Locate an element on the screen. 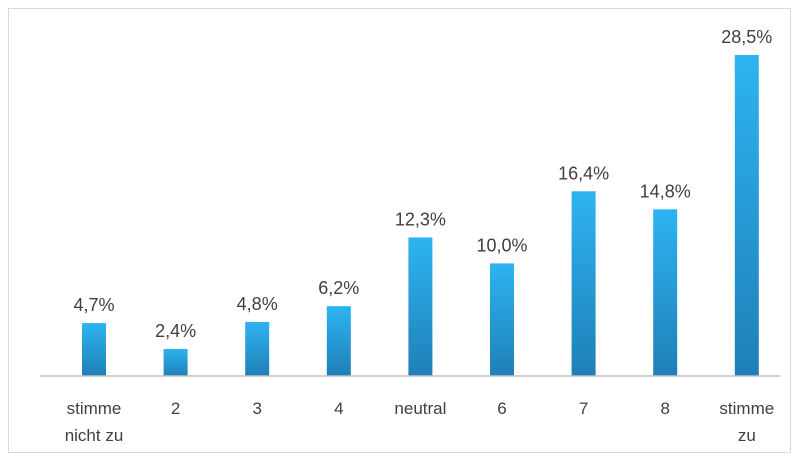 This screenshot has width=800, height=460. category-label-8: 8 is located at coordinates (664, 408).